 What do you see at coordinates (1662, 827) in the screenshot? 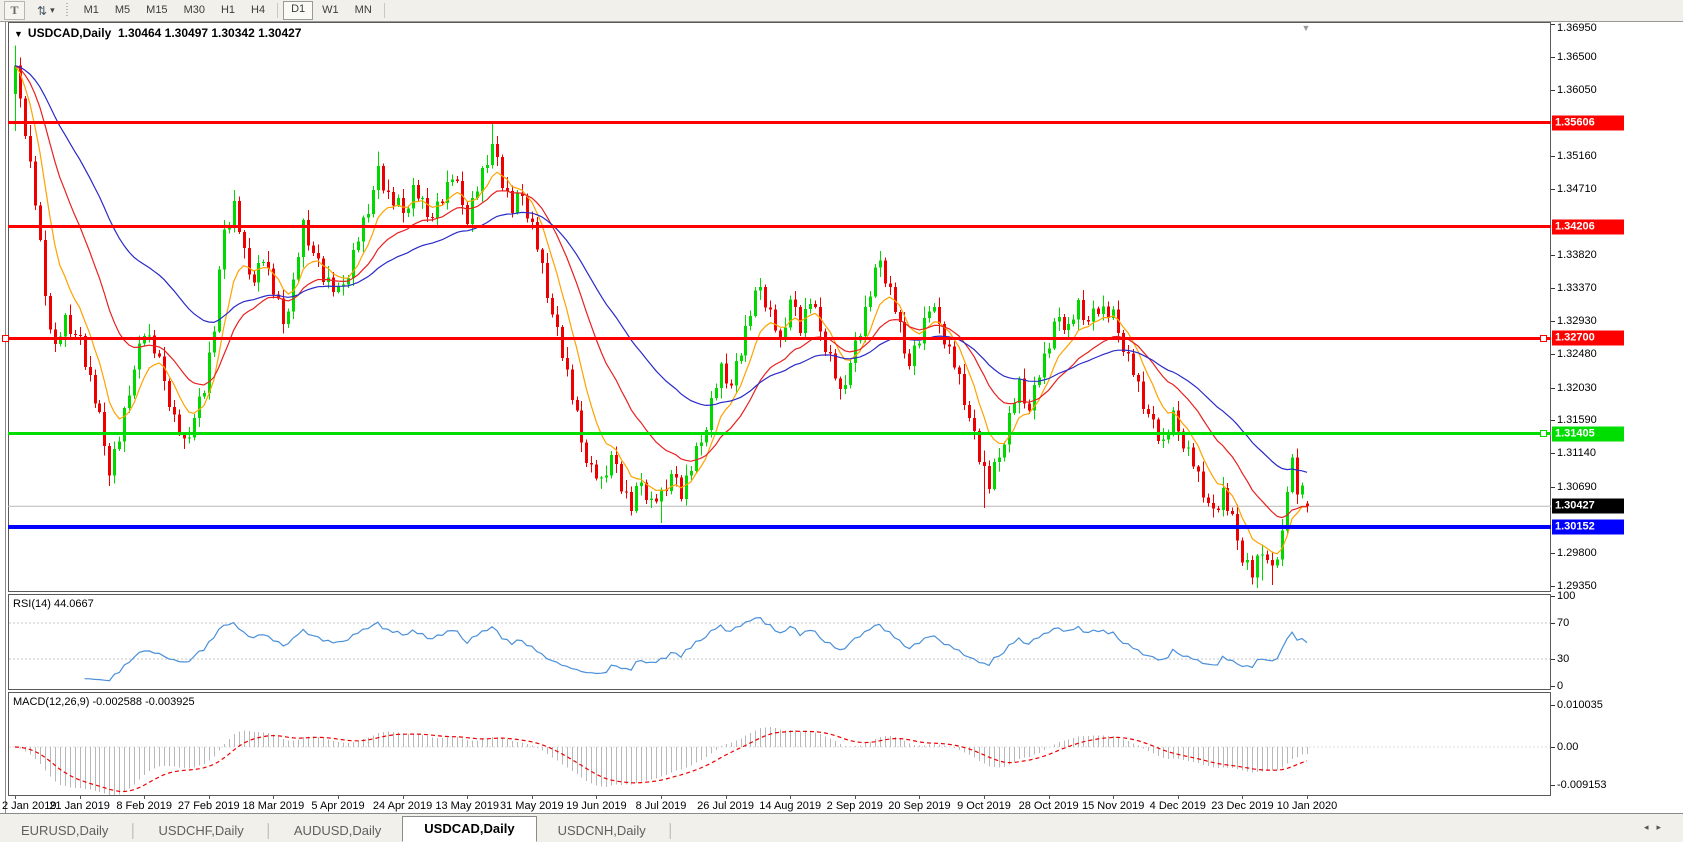
I see `tab-scroll-right-icon: ▸` at bounding box center [1662, 827].